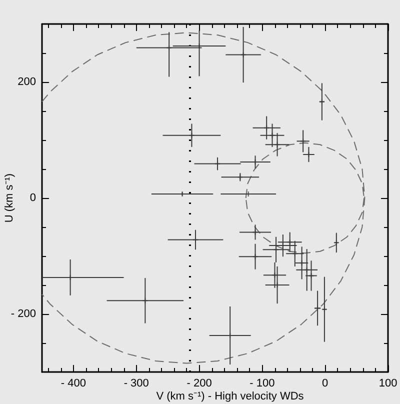  I want to click on y-tick-label: 0, so click(33, 198).